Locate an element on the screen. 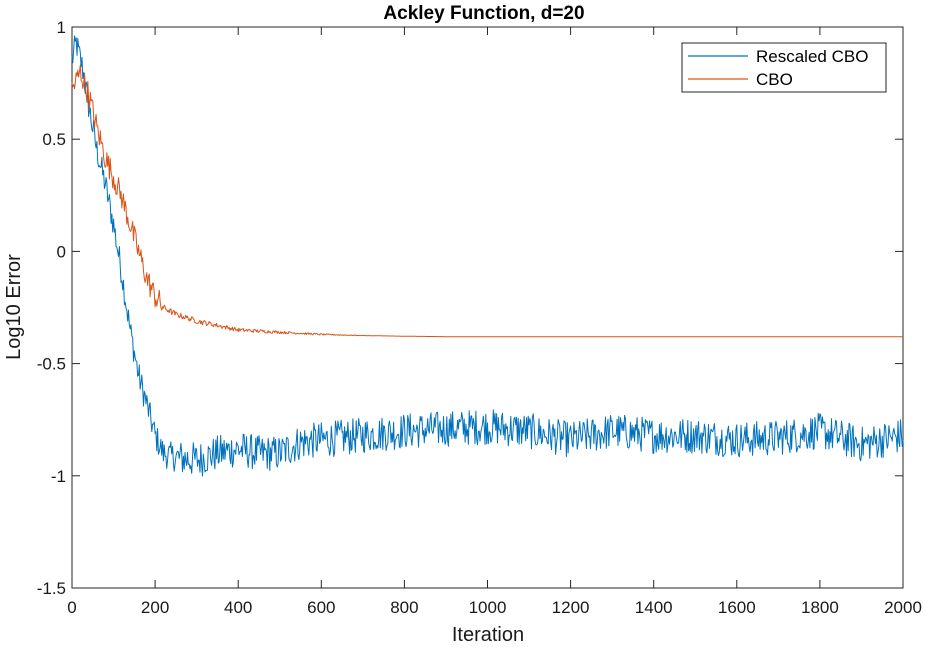  y-tick-label: -1 is located at coordinates (58, 476).